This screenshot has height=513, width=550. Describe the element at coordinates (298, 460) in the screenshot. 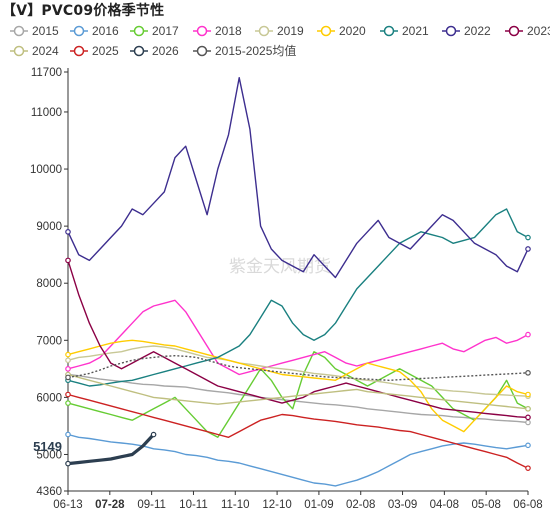

I see `series-line-2016` at that location.